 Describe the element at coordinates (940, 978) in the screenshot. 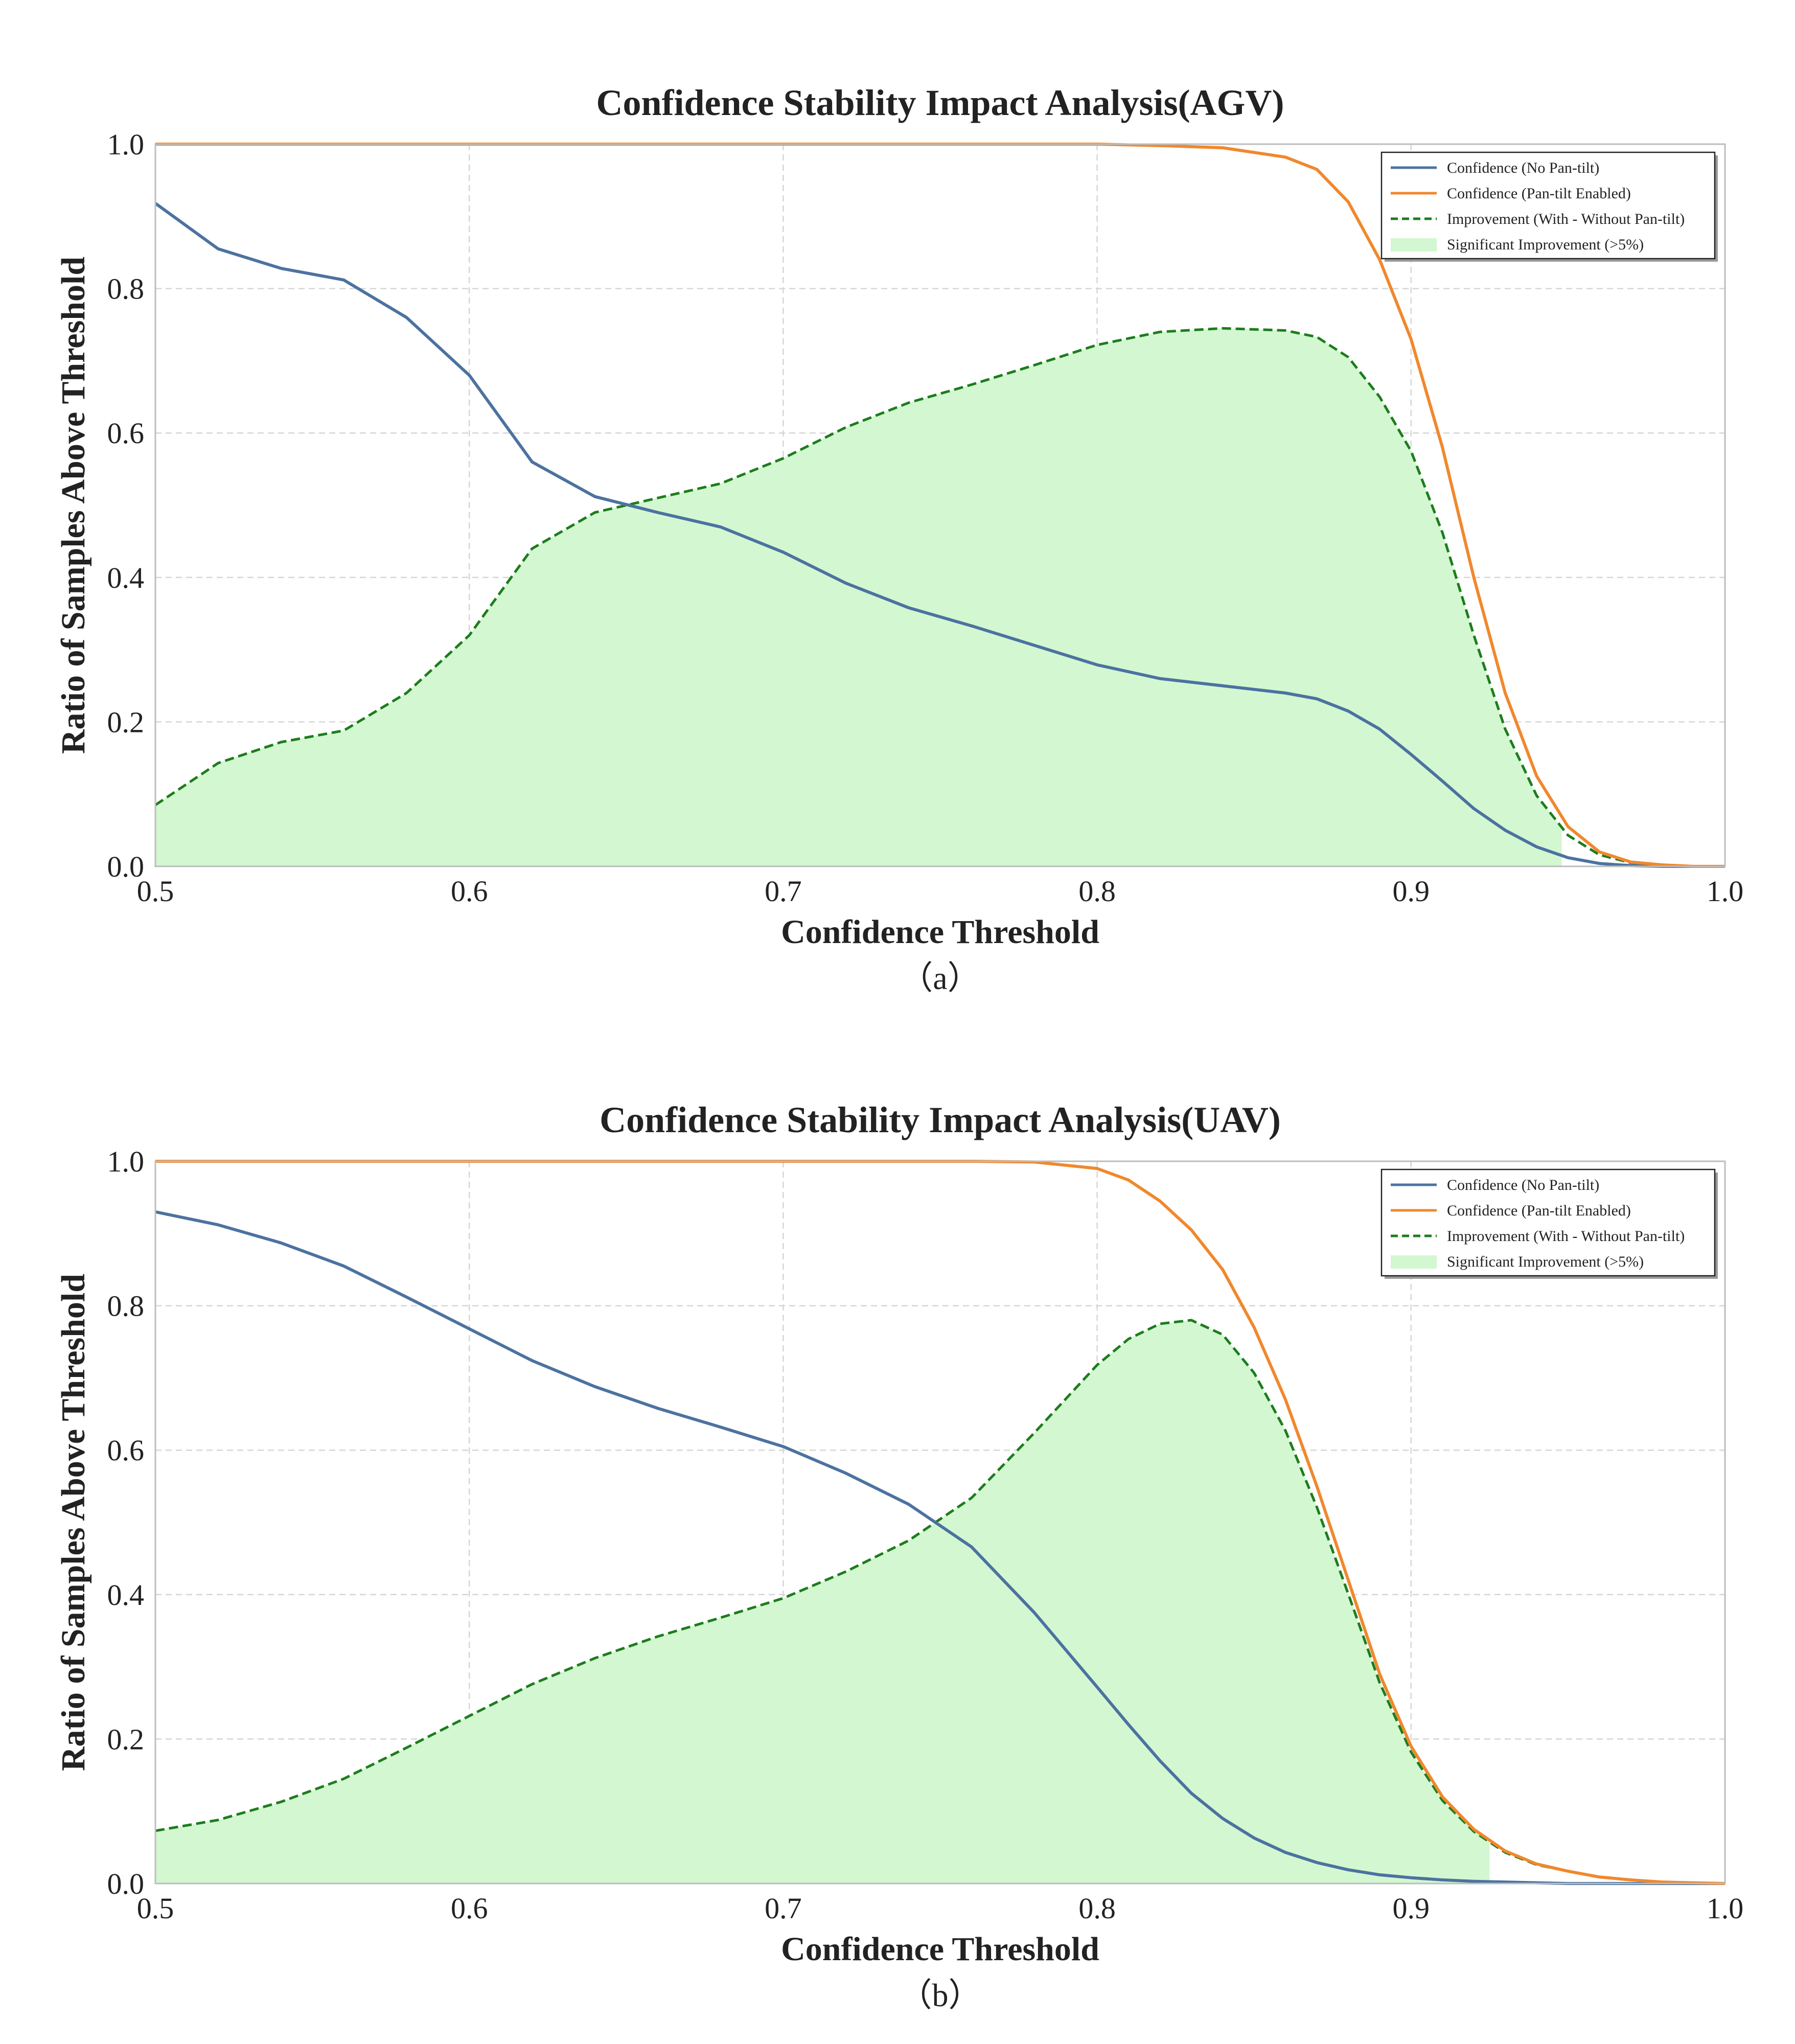

I see `panel-caption: （a）` at that location.